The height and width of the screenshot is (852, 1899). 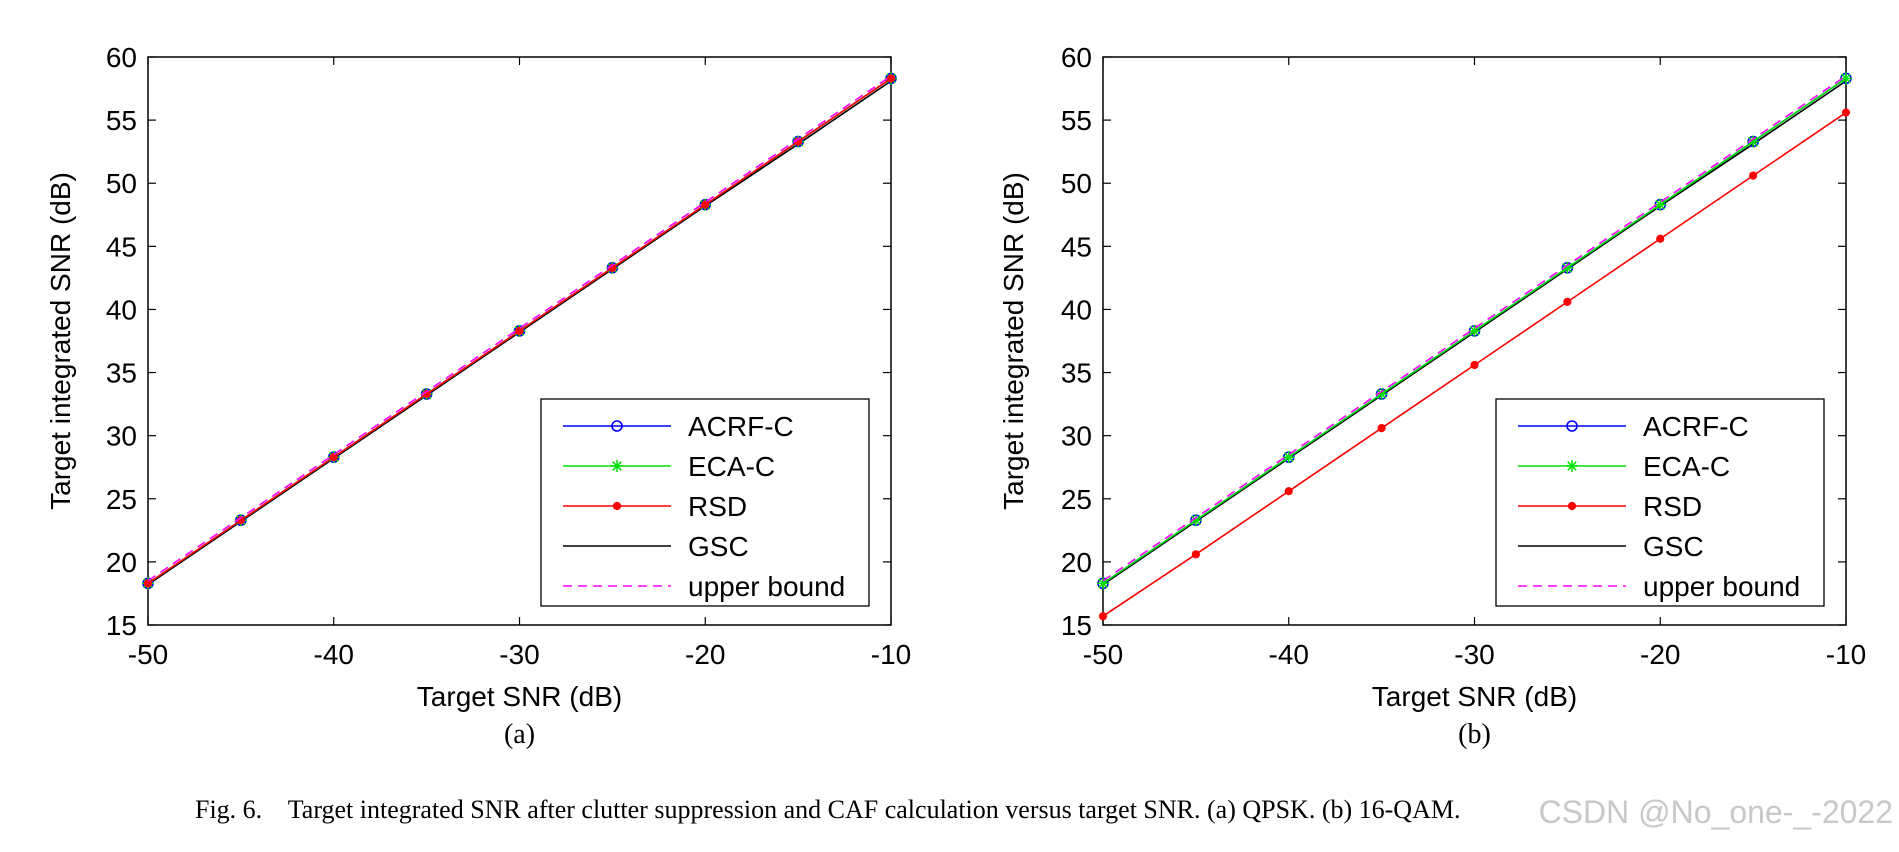 What do you see at coordinates (1660, 654) in the screenshot?
I see `x-tick-label-b: -20` at bounding box center [1660, 654].